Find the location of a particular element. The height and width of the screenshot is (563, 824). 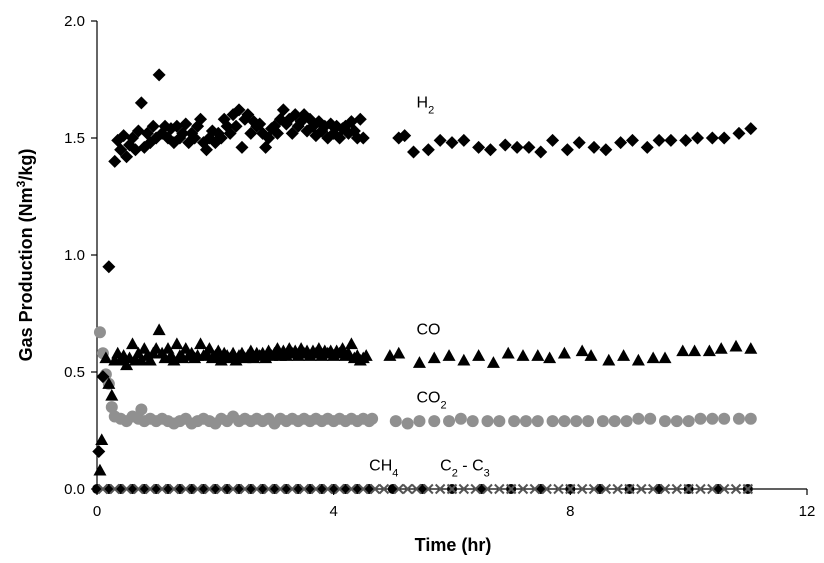

series-label-subscript: 4 is located at coordinates (395, 473).